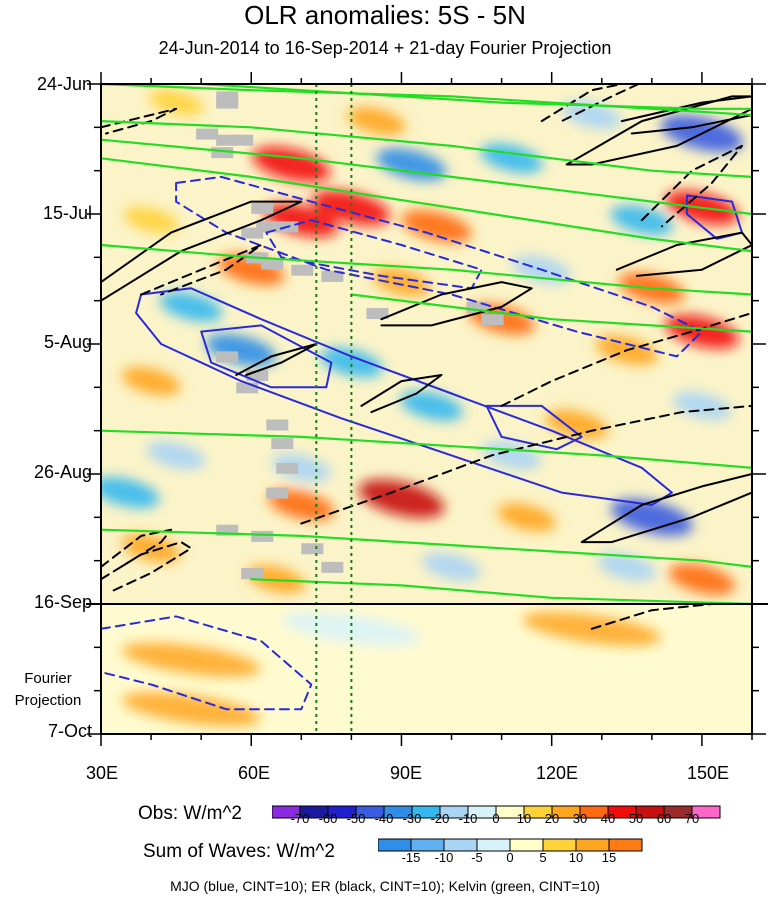 Image resolution: width=770 pixels, height=899 pixels. I want to click on colorbar-label: -60, so click(328, 818).